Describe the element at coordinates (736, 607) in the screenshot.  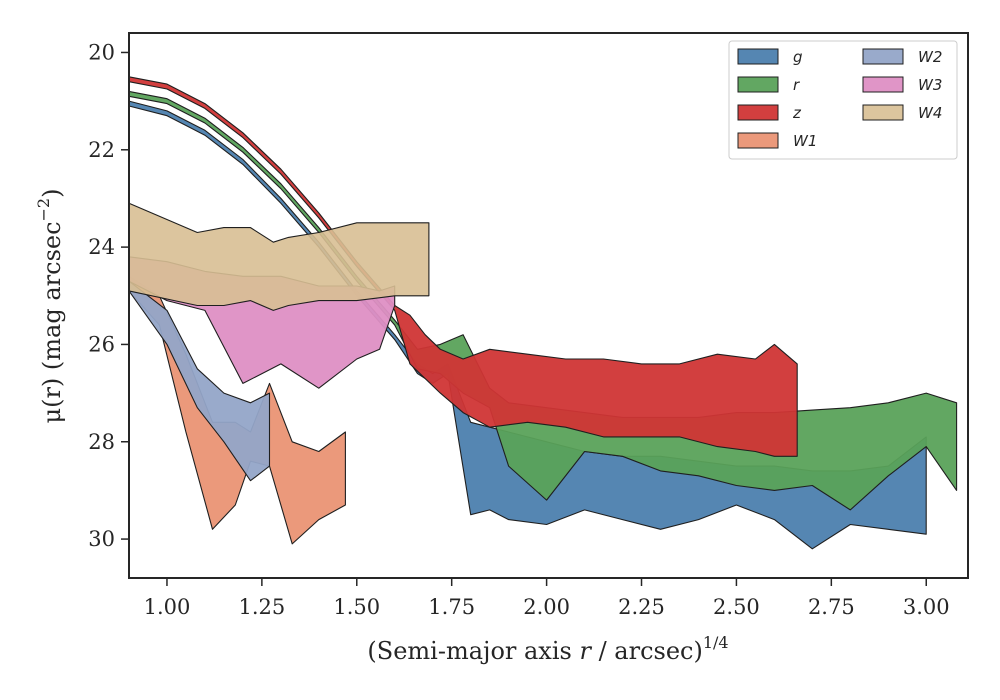
I see `x-tick-label: 2.50` at that location.